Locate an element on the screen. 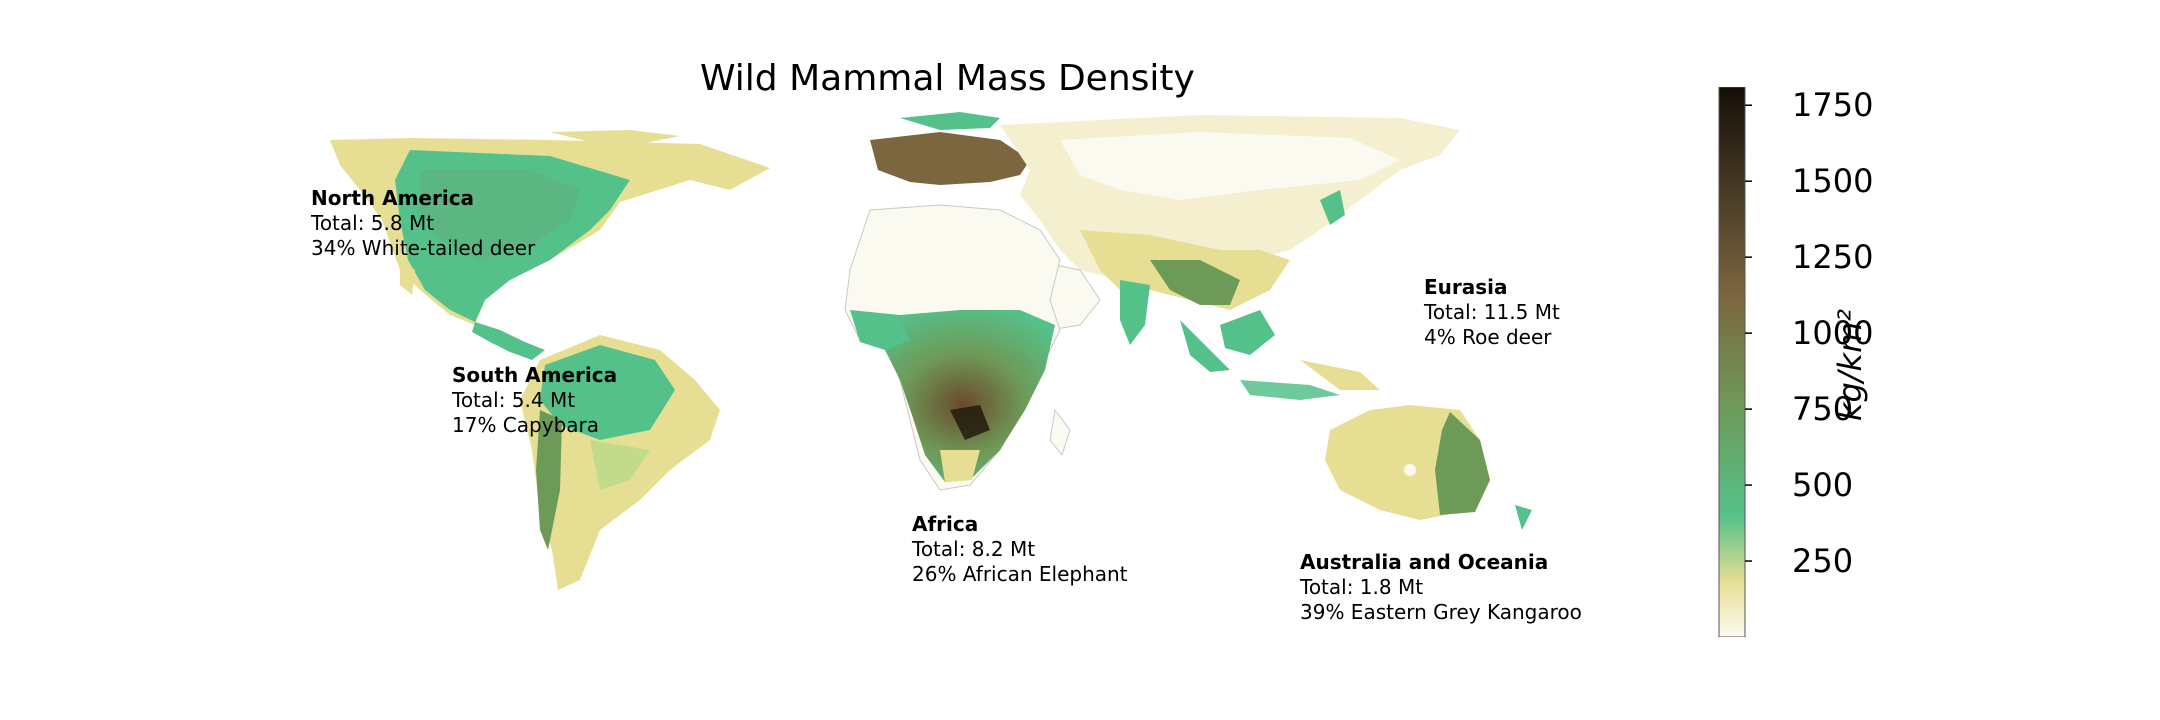 This screenshot has width=2160, height=720. map-title: Wild Mammal Mass Density is located at coordinates (947, 78).